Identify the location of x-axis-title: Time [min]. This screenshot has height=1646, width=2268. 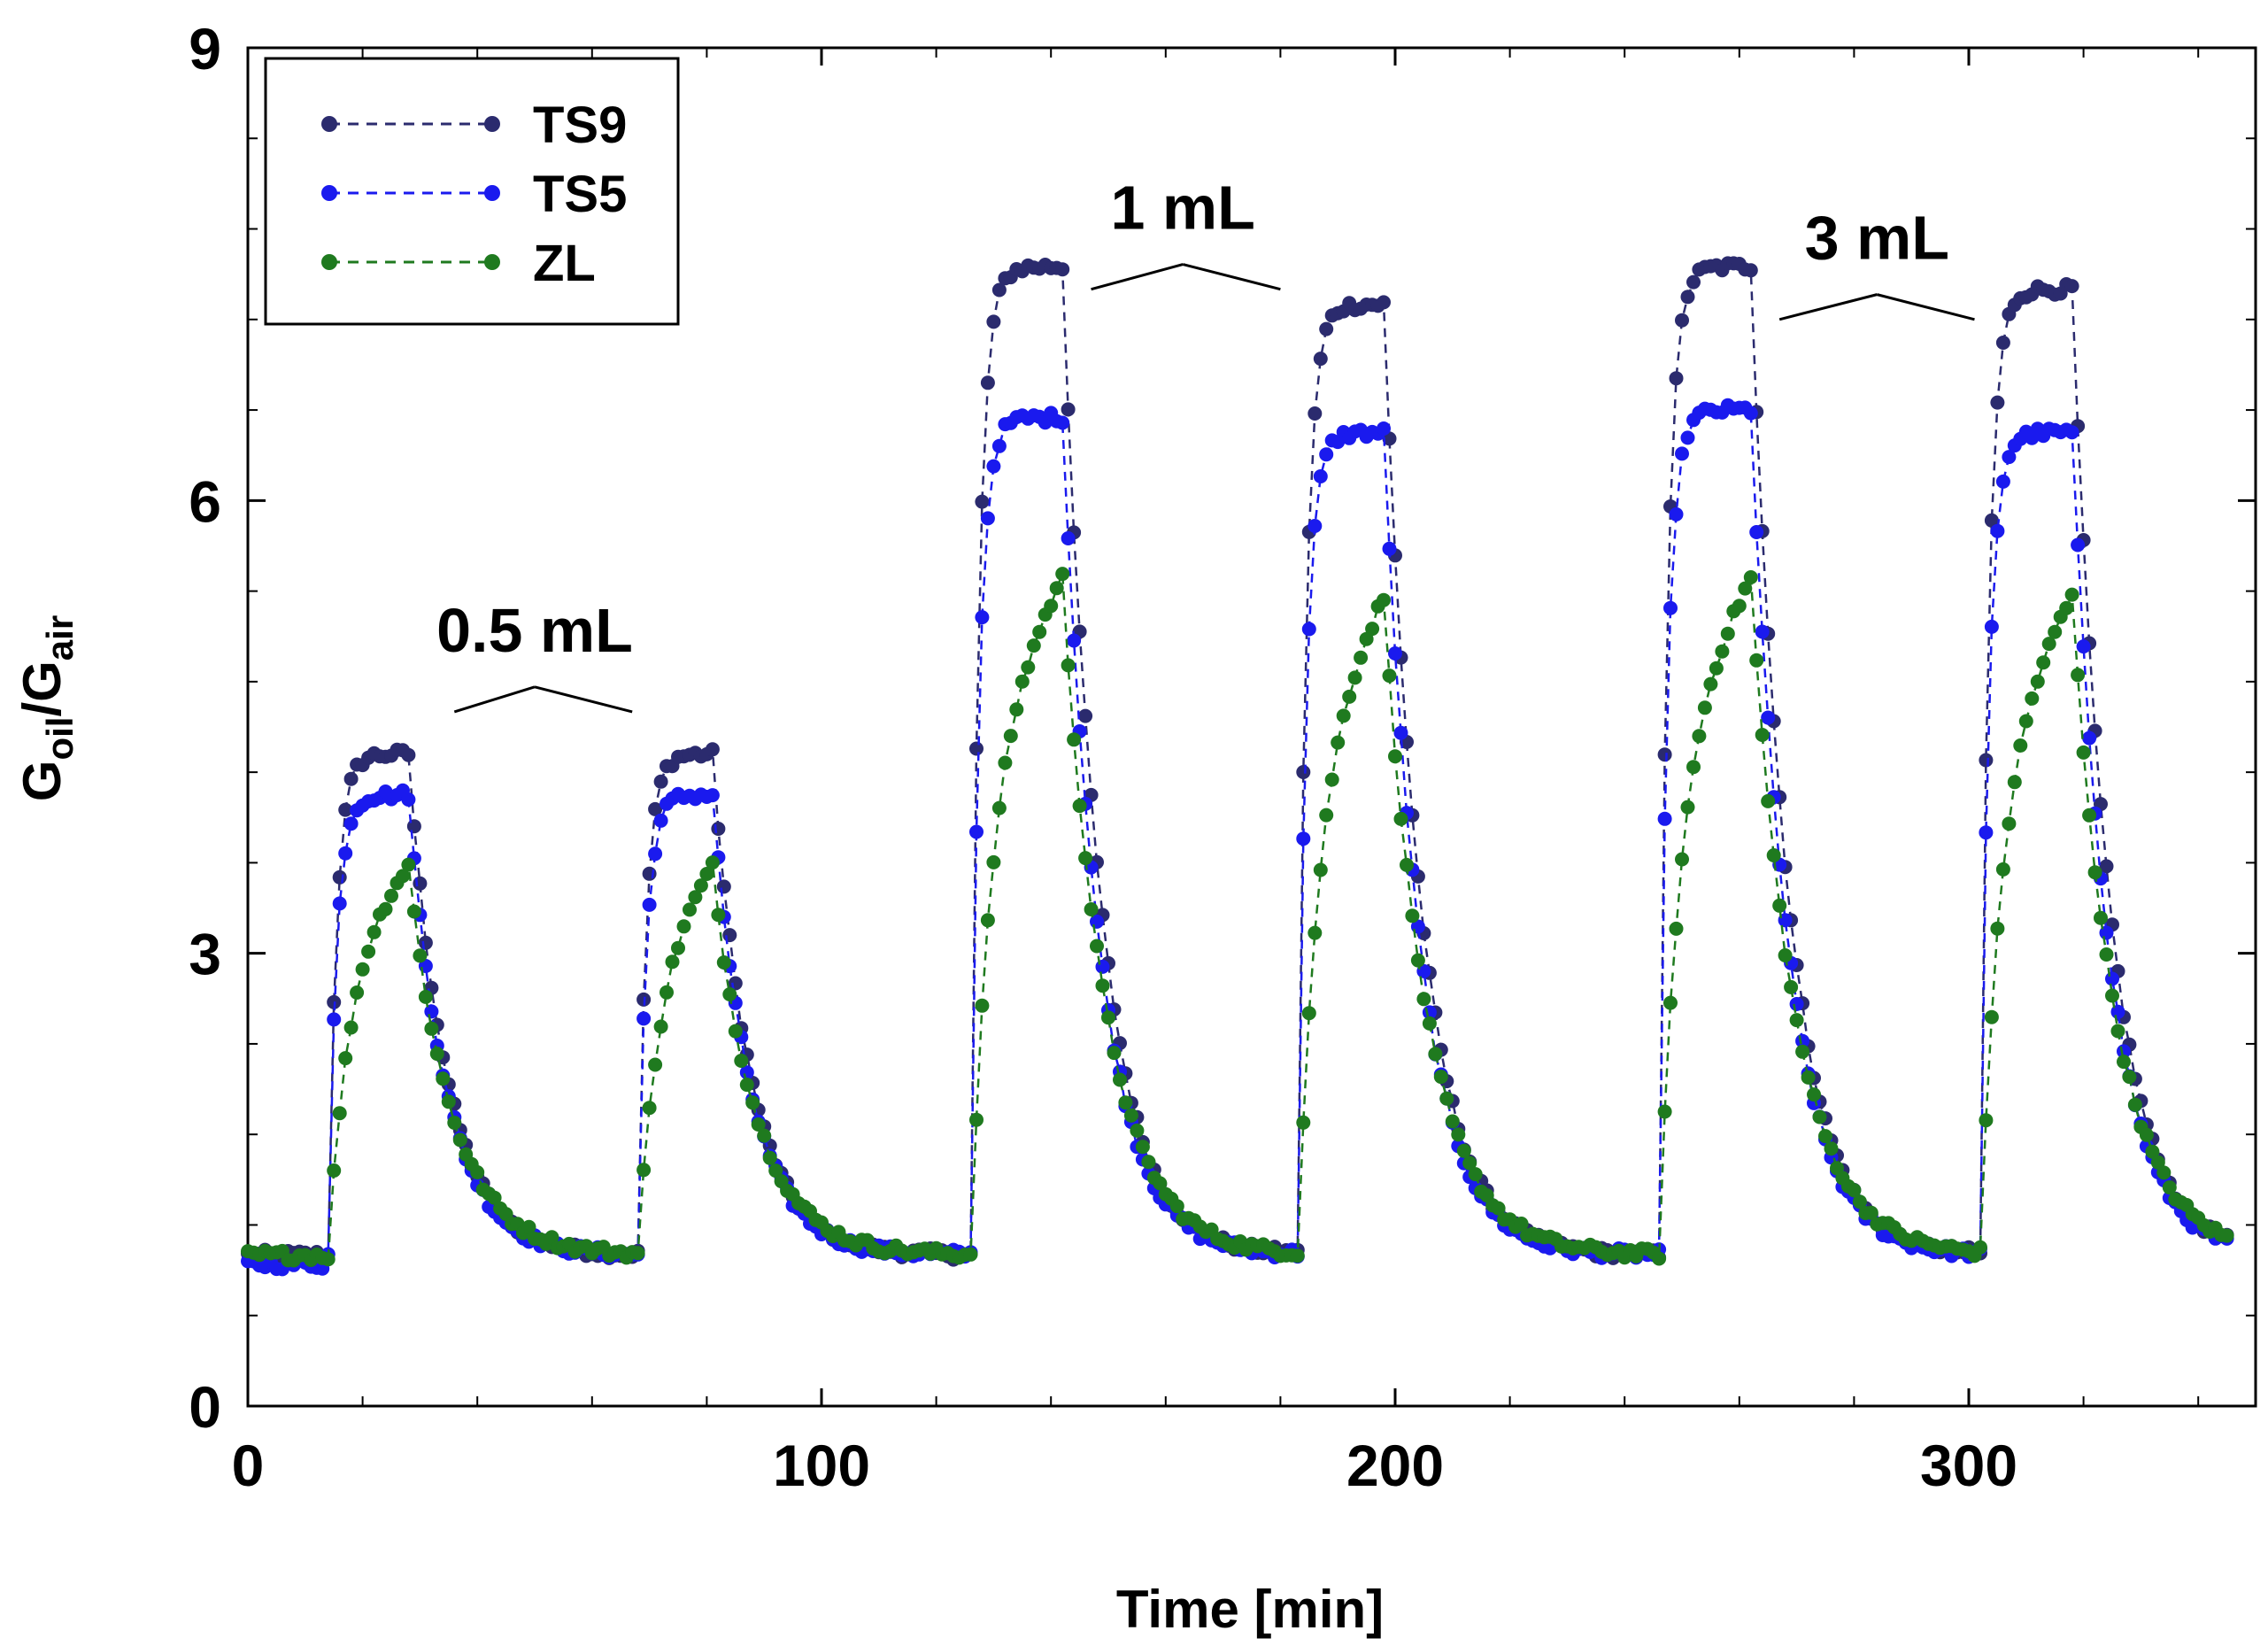
(1250, 1609).